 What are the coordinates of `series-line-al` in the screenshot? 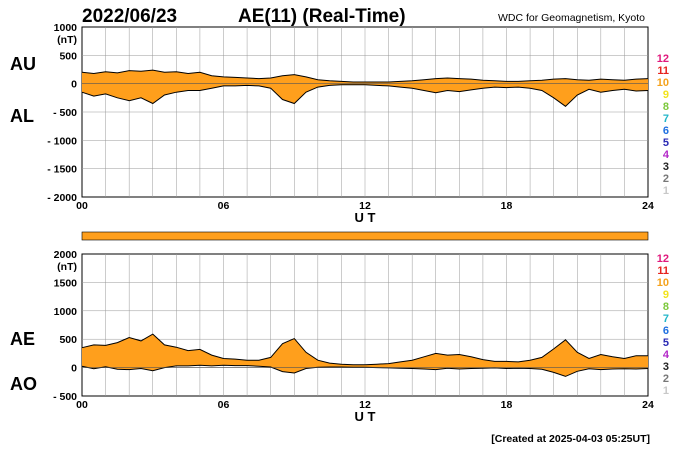 It's located at (365, 95).